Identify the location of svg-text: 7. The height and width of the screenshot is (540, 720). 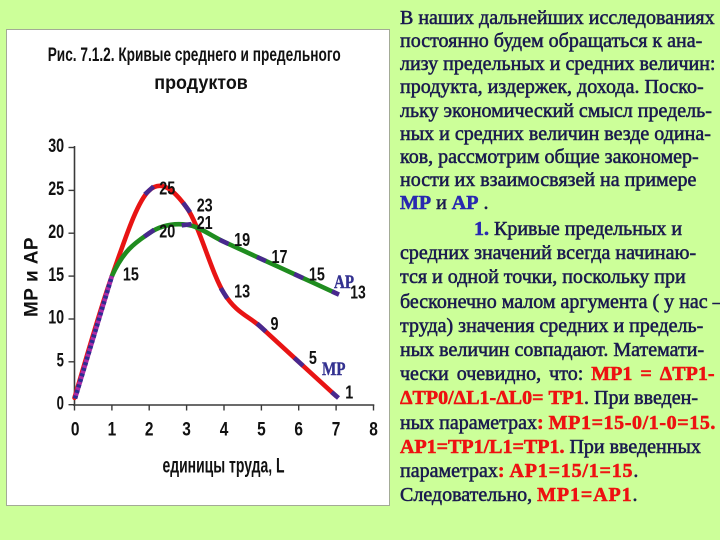
(336, 430).